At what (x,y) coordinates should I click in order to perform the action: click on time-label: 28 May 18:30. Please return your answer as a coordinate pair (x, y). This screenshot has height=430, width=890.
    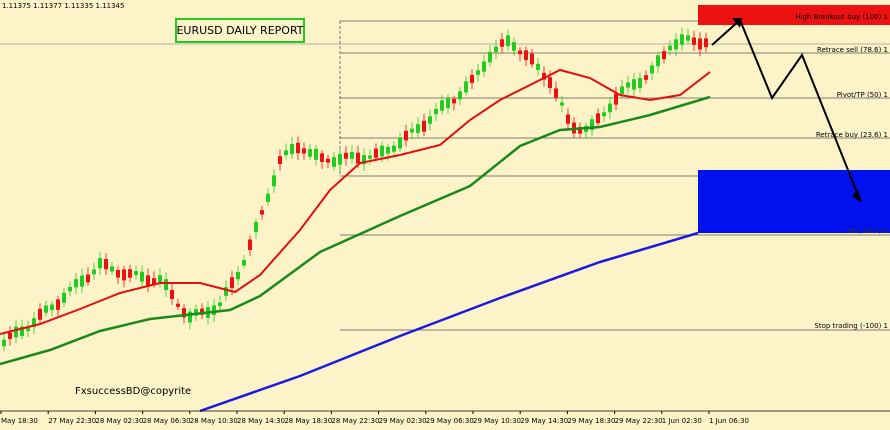
    Looking at the image, I should click on (308, 421).